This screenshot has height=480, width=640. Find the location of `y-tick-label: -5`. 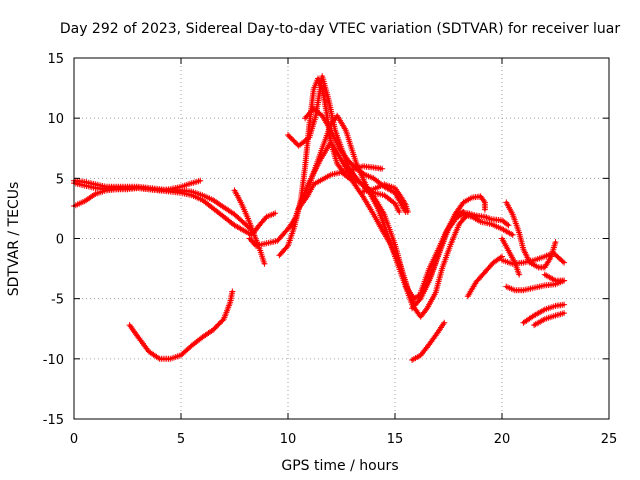

y-tick-label: -5 is located at coordinates (57, 300).